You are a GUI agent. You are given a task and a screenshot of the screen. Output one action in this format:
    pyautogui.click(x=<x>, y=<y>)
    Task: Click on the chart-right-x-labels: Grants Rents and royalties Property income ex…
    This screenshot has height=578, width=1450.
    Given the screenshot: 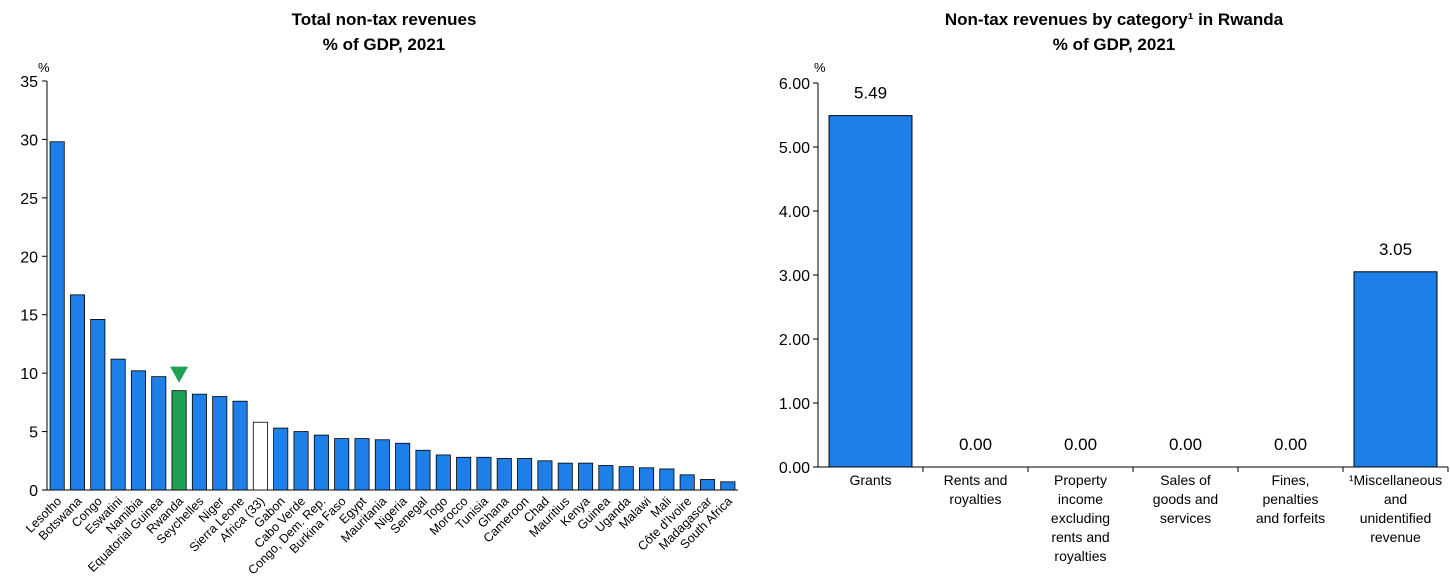 What is the action you would take?
    pyautogui.click(x=1149, y=515)
    